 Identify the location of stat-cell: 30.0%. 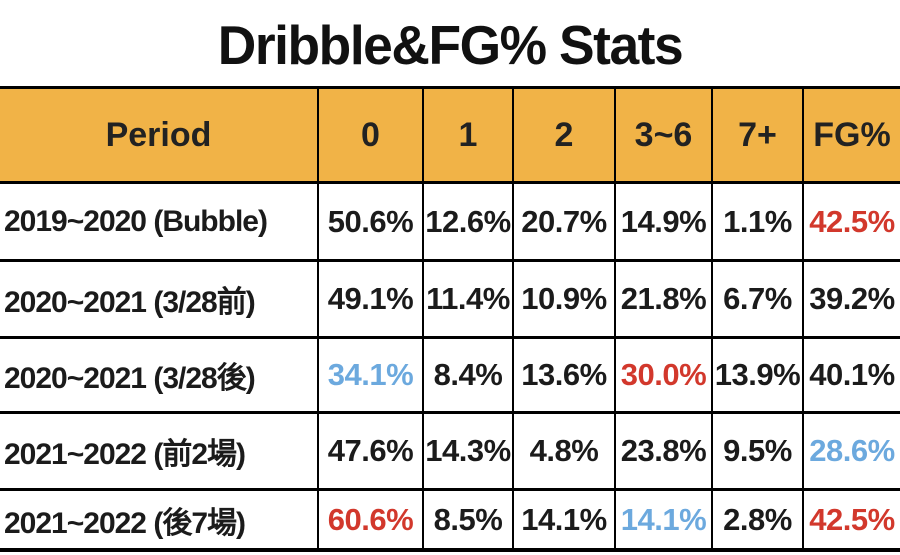
(663, 375).